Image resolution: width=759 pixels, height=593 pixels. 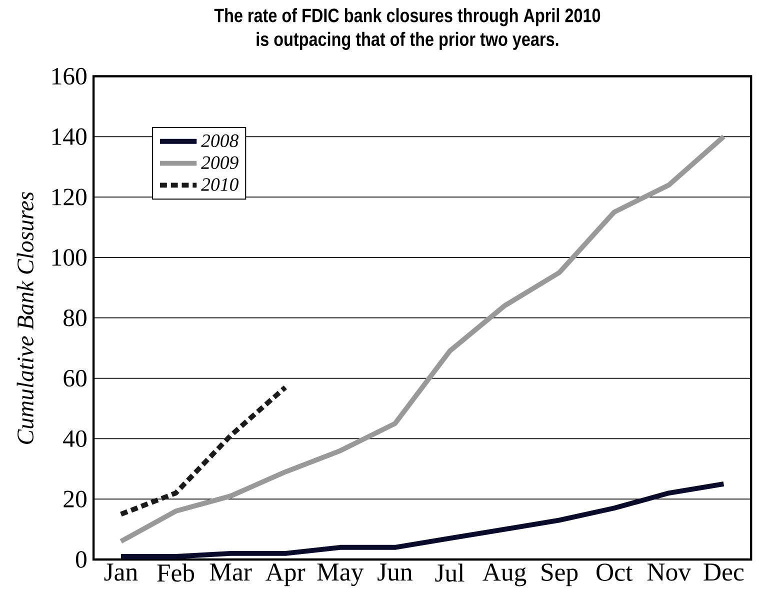 I want to click on x-tick-label: Jun, so click(x=395, y=572).